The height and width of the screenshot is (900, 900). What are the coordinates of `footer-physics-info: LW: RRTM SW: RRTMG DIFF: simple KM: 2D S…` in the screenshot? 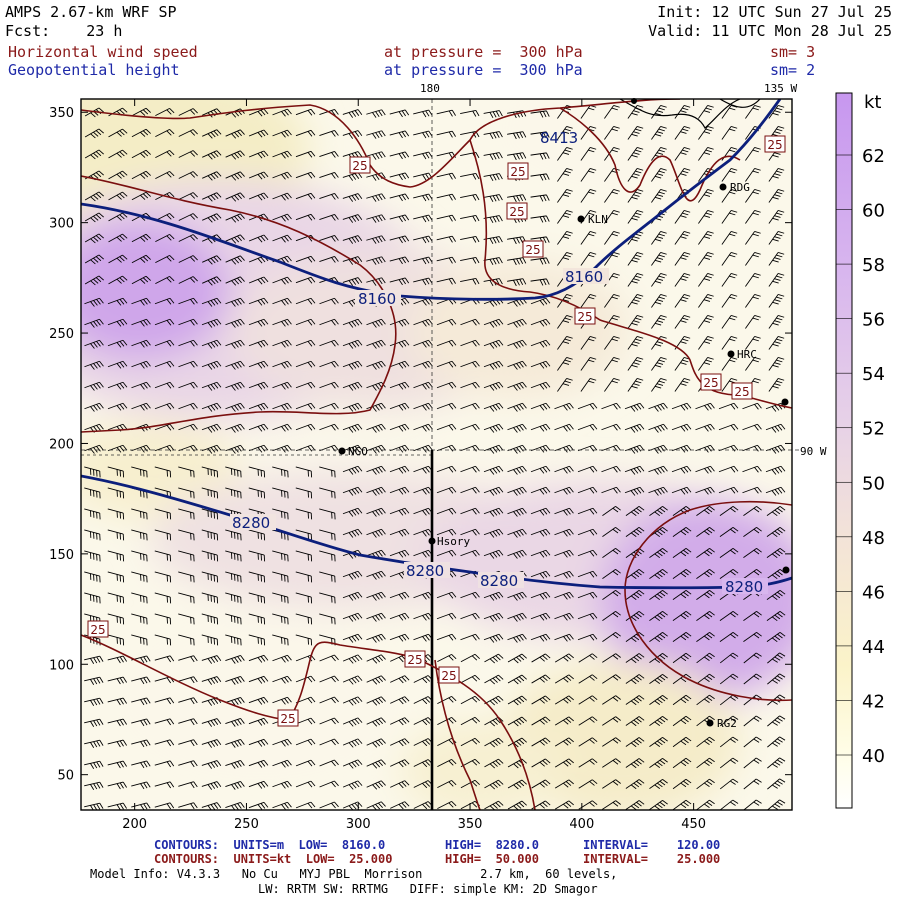 It's located at (428, 889).